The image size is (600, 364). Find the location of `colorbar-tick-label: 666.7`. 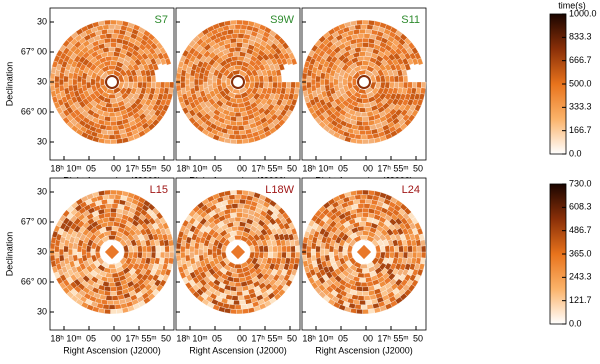

colorbar-tick-label: 666.7 is located at coordinates (580, 60).